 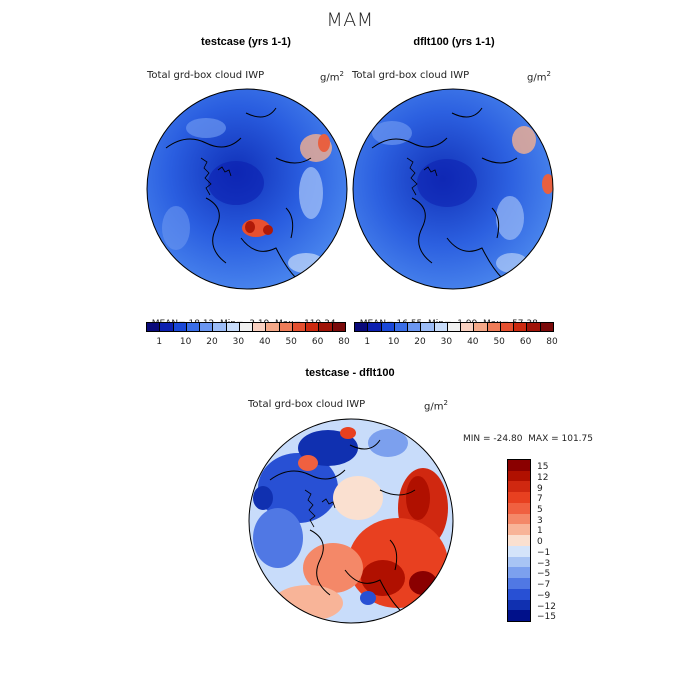 What do you see at coordinates (548, 74) in the screenshot?
I see `panel2-units-exp: 2` at bounding box center [548, 74].